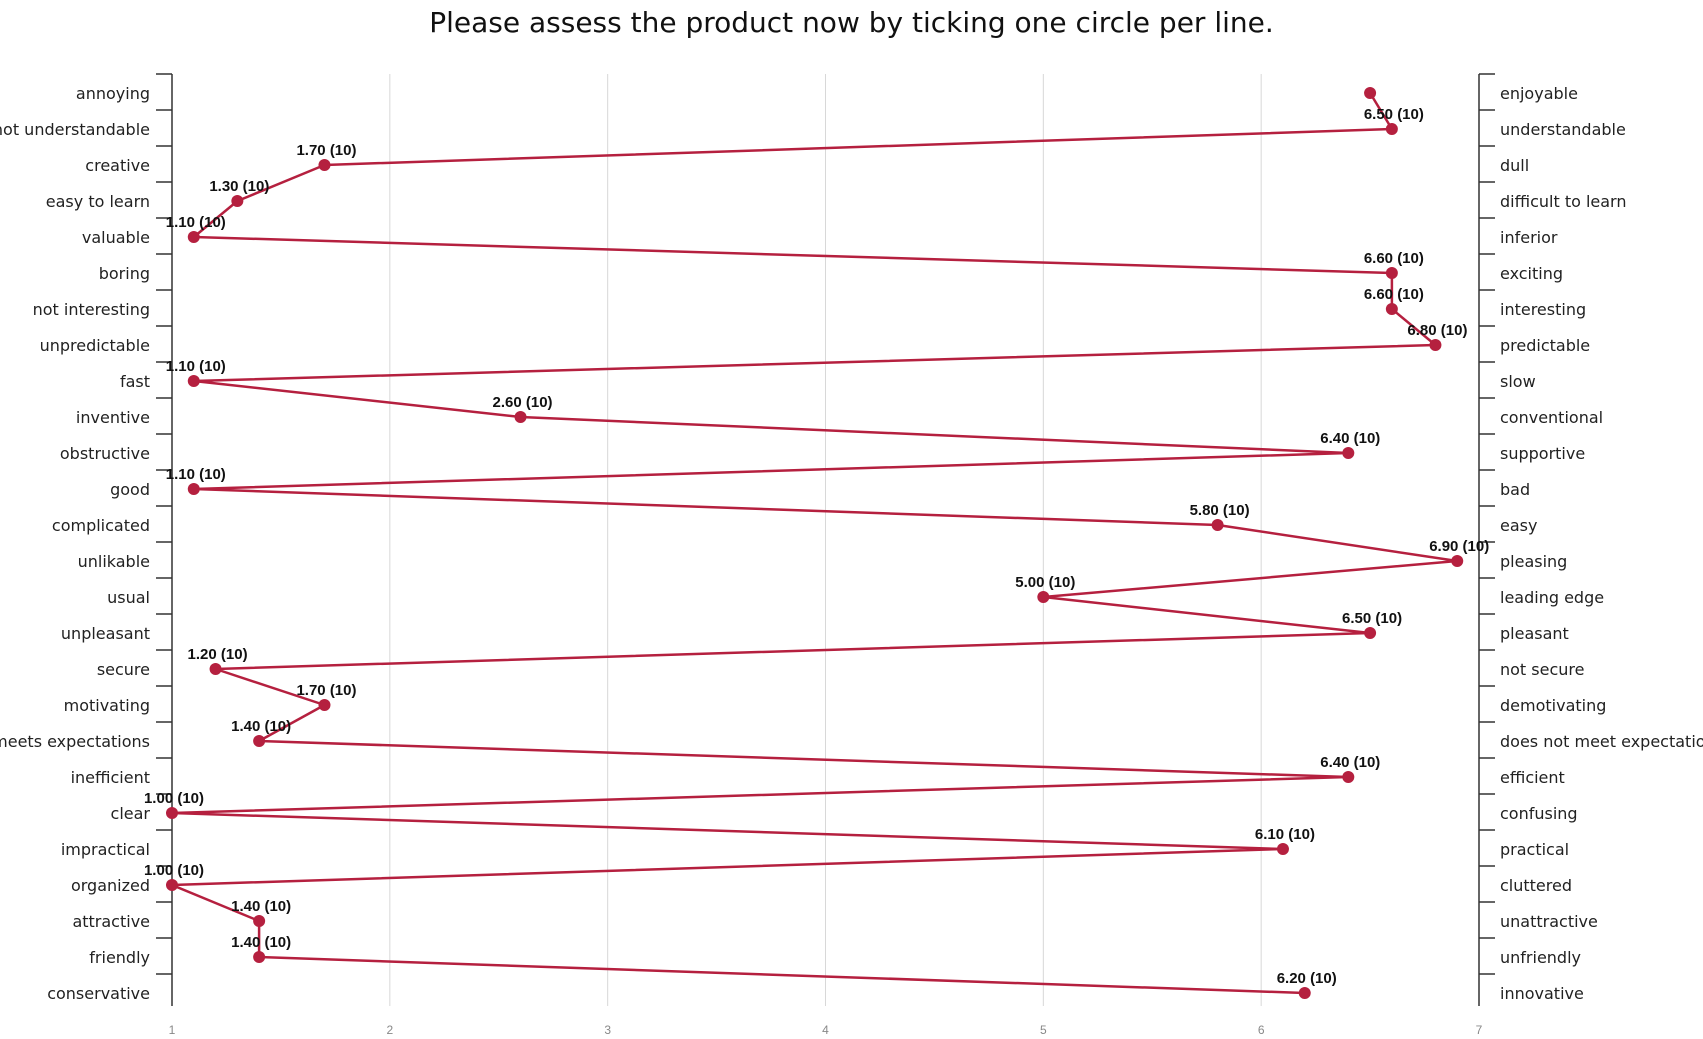  Describe the element at coordinates (123, 669) in the screenshot. I see `left-label: secure` at that location.